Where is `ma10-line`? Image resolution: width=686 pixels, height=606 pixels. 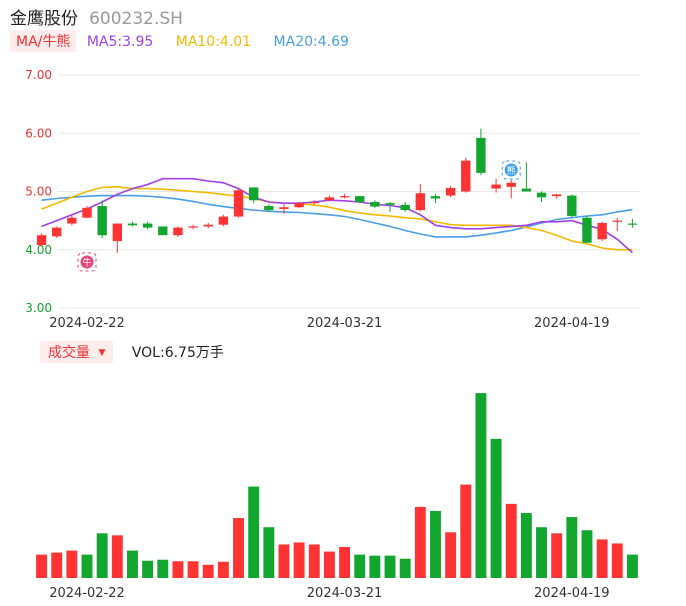
ma10-line is located at coordinates (337, 218).